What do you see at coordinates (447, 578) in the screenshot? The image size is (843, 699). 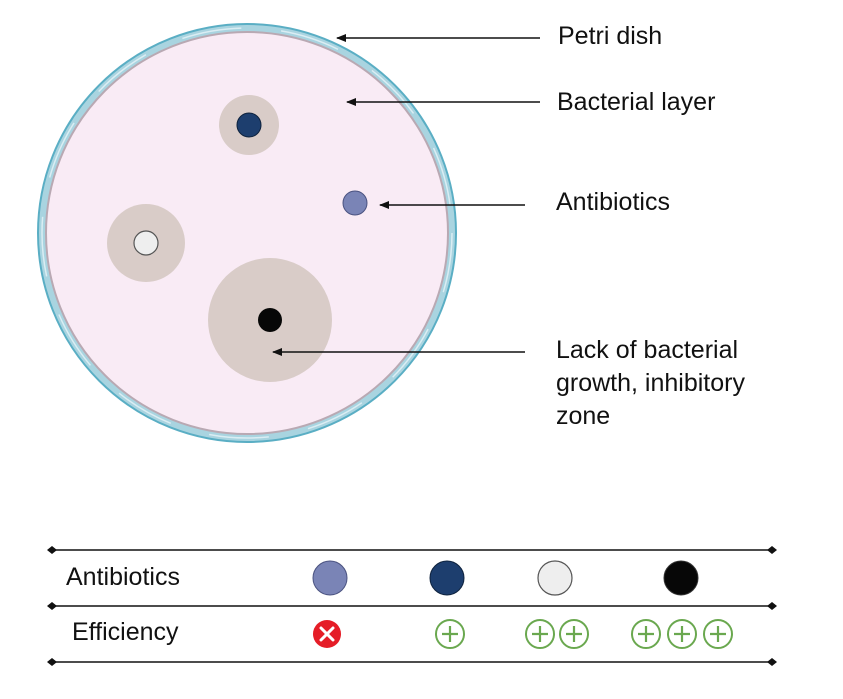 I see `table-antibiotic-navy` at bounding box center [447, 578].